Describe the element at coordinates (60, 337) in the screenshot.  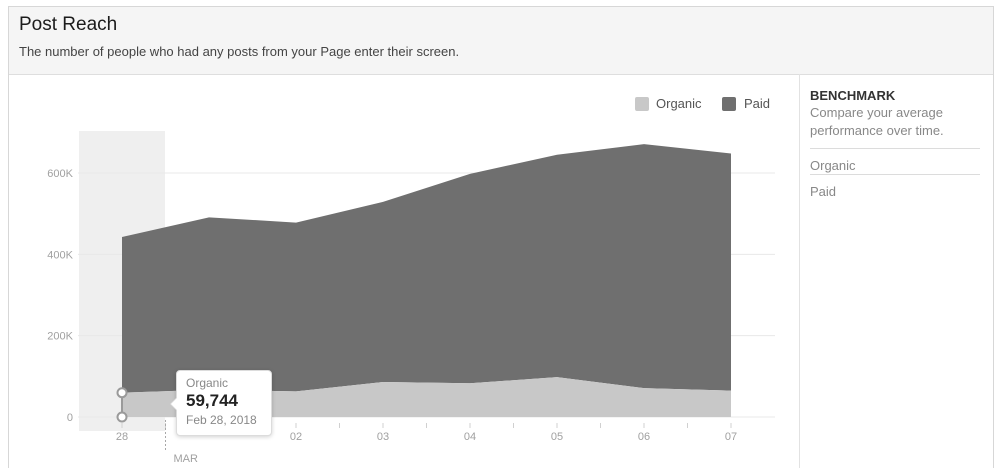
I see `y-tick-label: 200K` at that location.